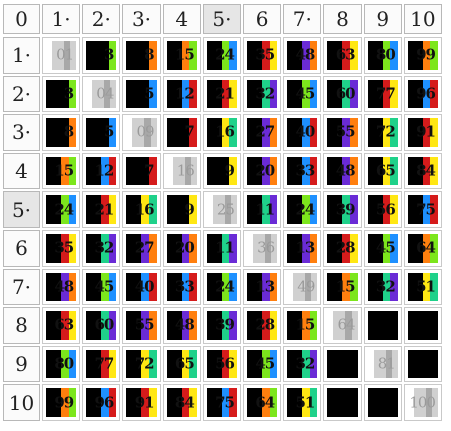  Describe the element at coordinates (61, 55) in the screenshot. I see `grid-cell: 01` at that location.